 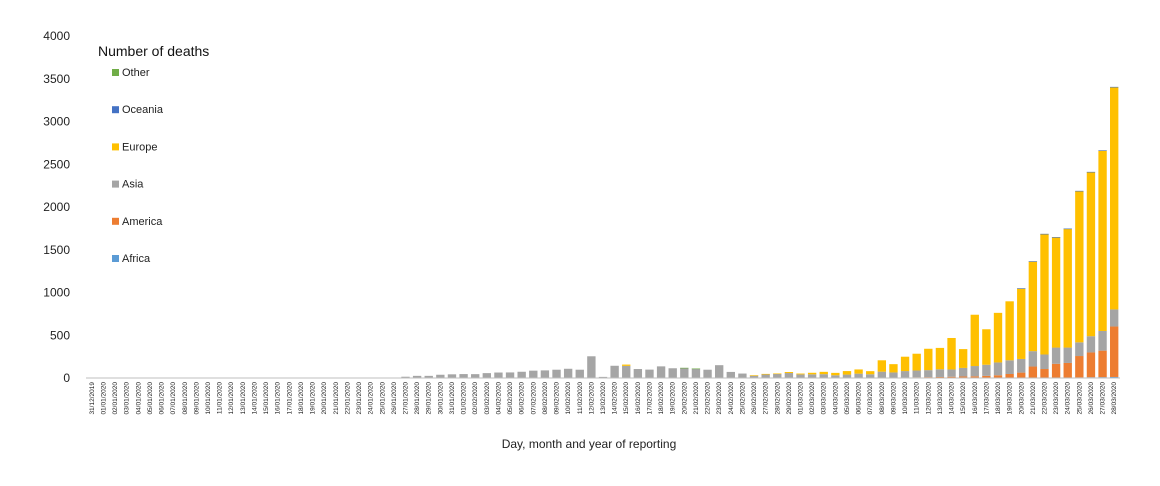 I want to click on x-tick-label: 31/01/2020, so click(x=452, y=398).